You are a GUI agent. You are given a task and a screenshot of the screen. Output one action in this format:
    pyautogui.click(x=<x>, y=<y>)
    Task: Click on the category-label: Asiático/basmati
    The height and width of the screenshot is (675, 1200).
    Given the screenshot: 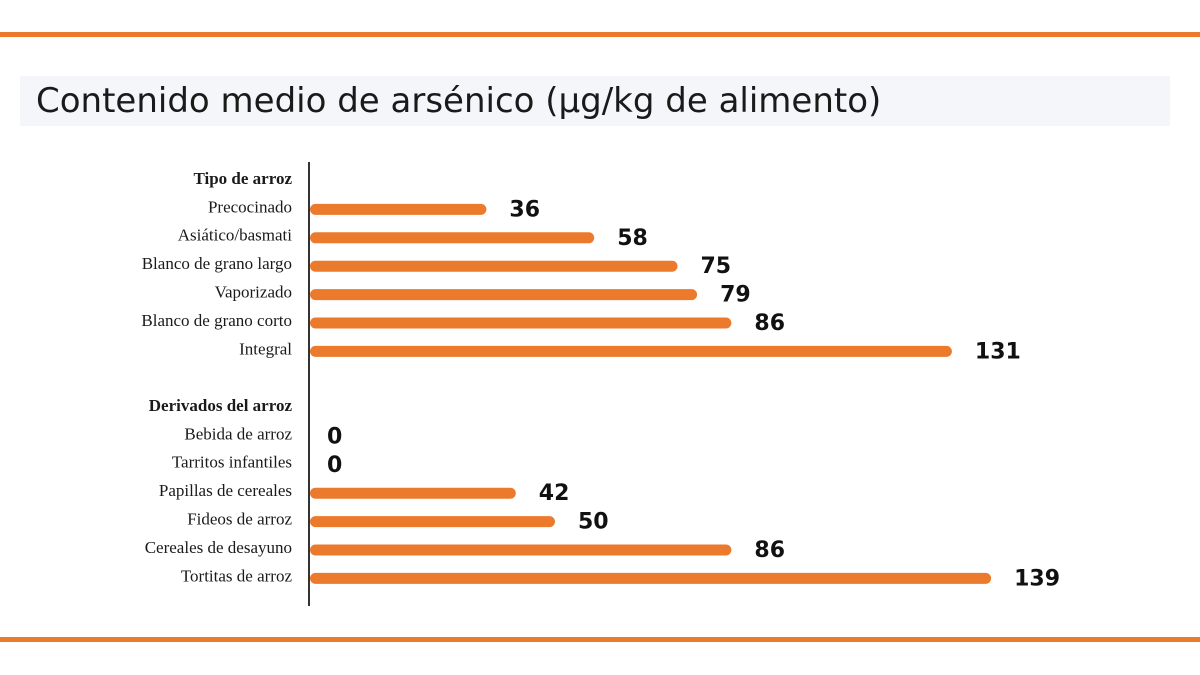 What is the action you would take?
    pyautogui.click(x=235, y=235)
    